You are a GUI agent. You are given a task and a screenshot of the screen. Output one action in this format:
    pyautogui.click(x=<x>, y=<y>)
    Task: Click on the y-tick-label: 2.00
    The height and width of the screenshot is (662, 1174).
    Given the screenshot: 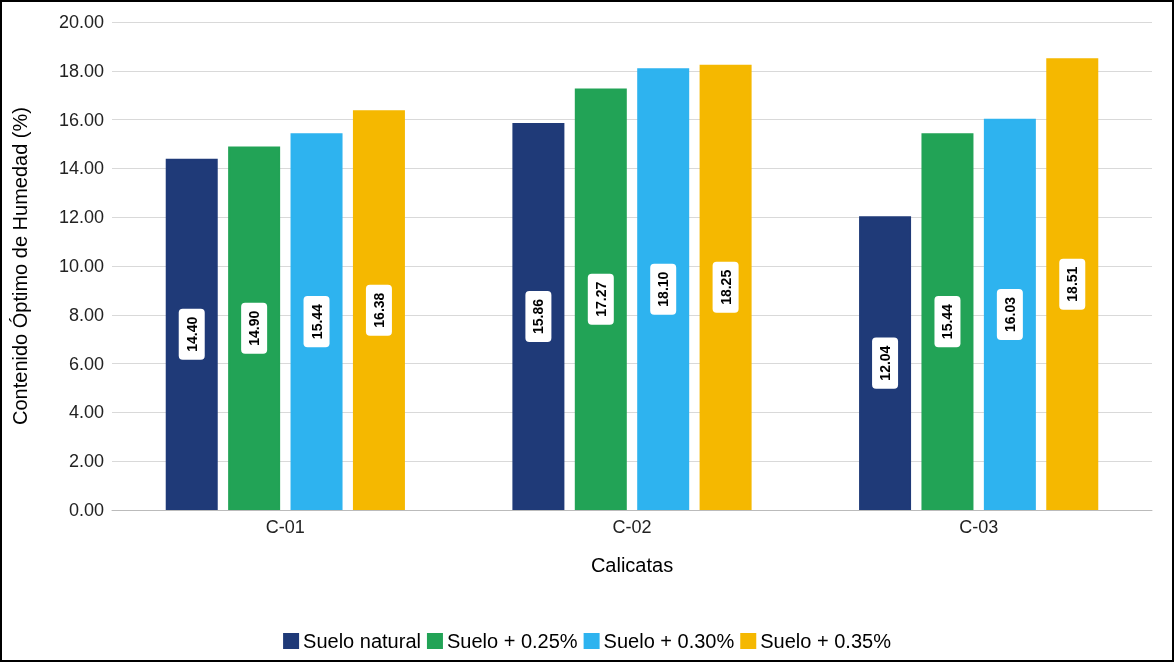 What is the action you would take?
    pyautogui.click(x=86, y=461)
    